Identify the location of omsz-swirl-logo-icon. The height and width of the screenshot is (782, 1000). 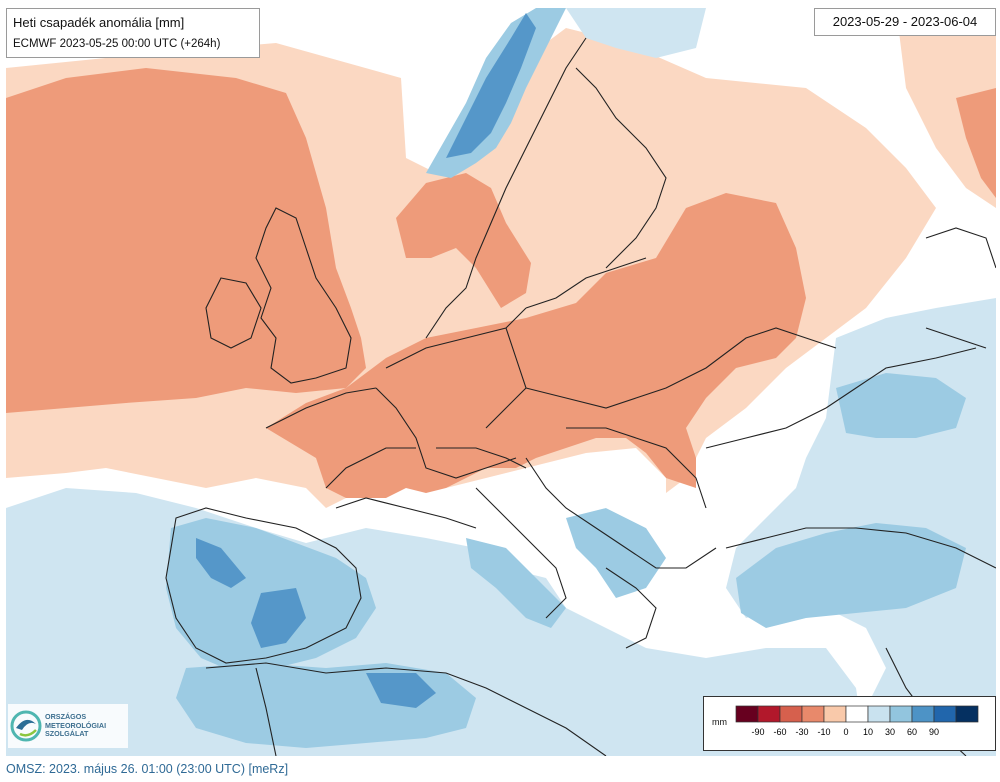
(26, 726).